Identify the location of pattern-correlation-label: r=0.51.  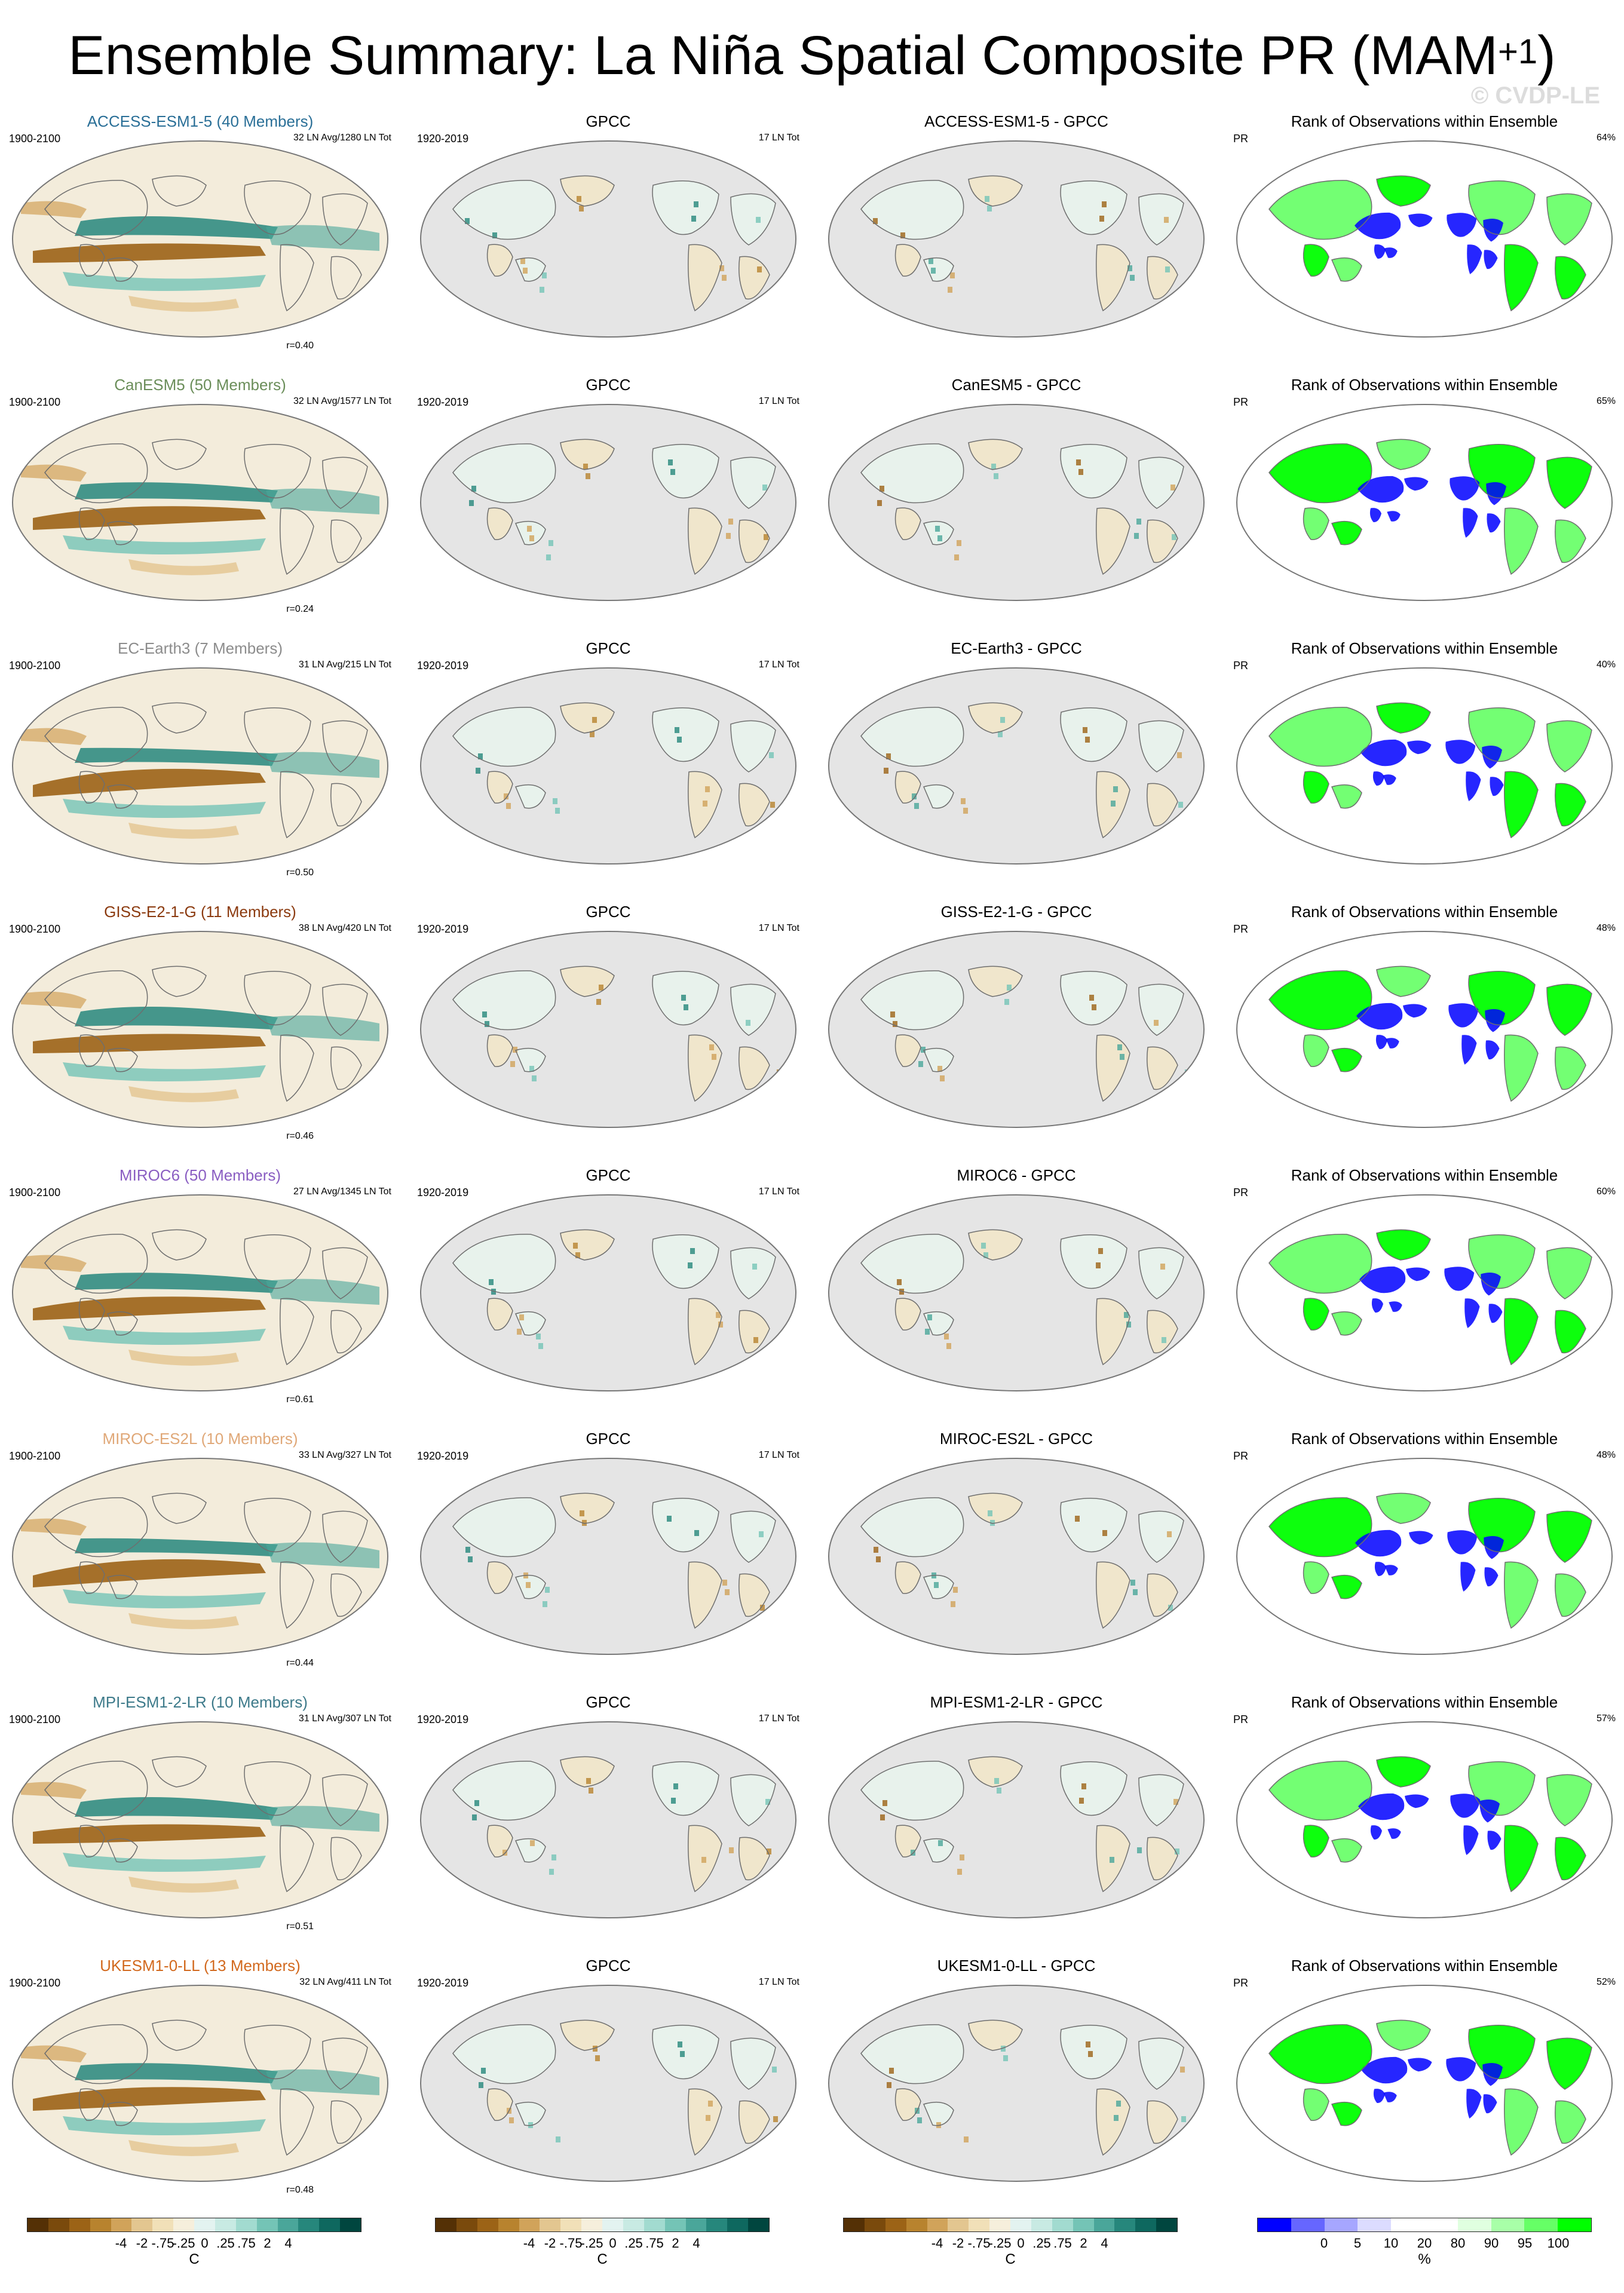
(300, 1926).